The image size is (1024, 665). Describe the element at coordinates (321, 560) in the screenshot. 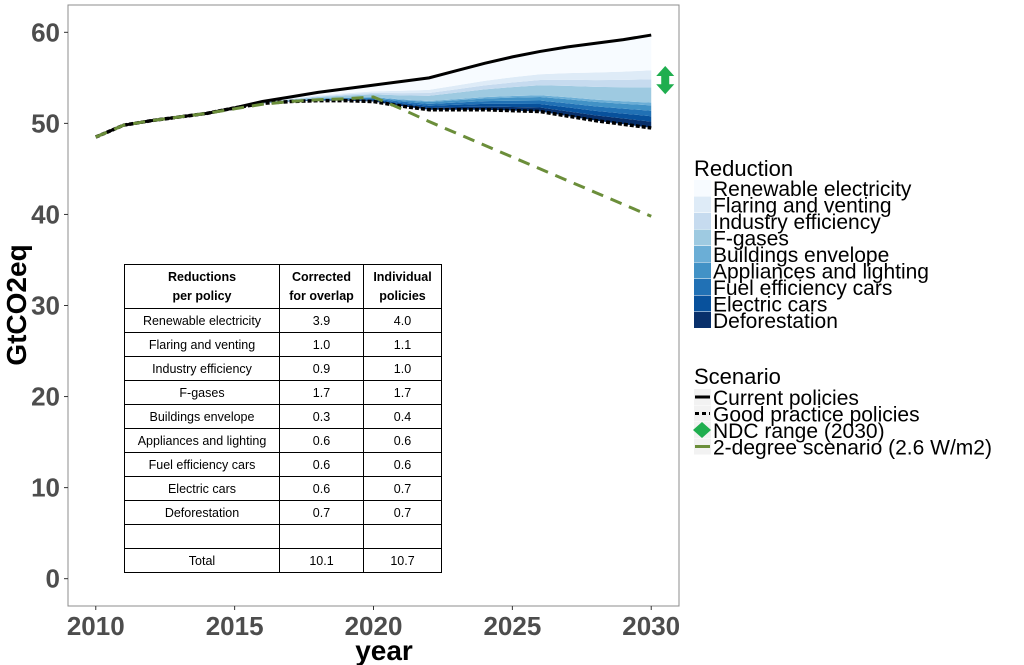

I see `table-cell: 10.1` at that location.